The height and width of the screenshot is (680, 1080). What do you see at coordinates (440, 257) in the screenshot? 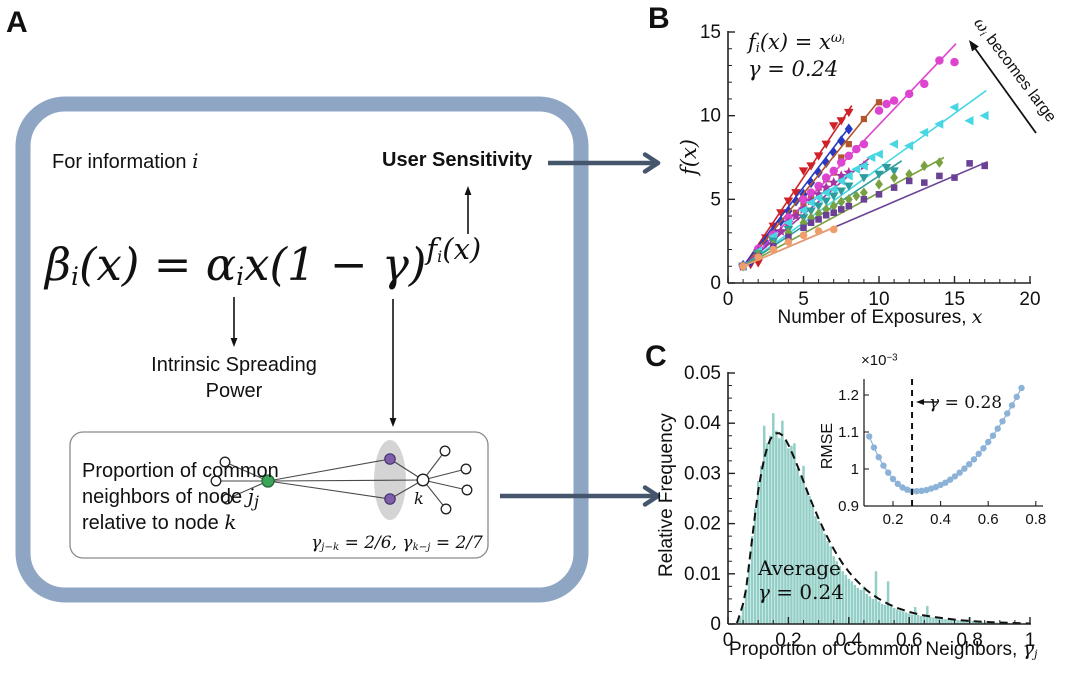
I see `formula-exp-sub: i` at bounding box center [440, 257].